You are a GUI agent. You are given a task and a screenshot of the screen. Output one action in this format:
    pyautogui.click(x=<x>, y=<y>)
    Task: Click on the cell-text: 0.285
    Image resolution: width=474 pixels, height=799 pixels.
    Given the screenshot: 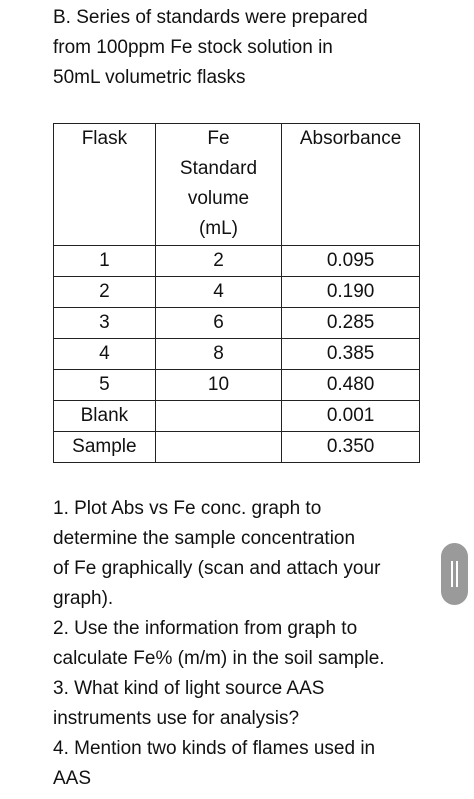 What is the action you would take?
    pyautogui.click(x=350, y=322)
    